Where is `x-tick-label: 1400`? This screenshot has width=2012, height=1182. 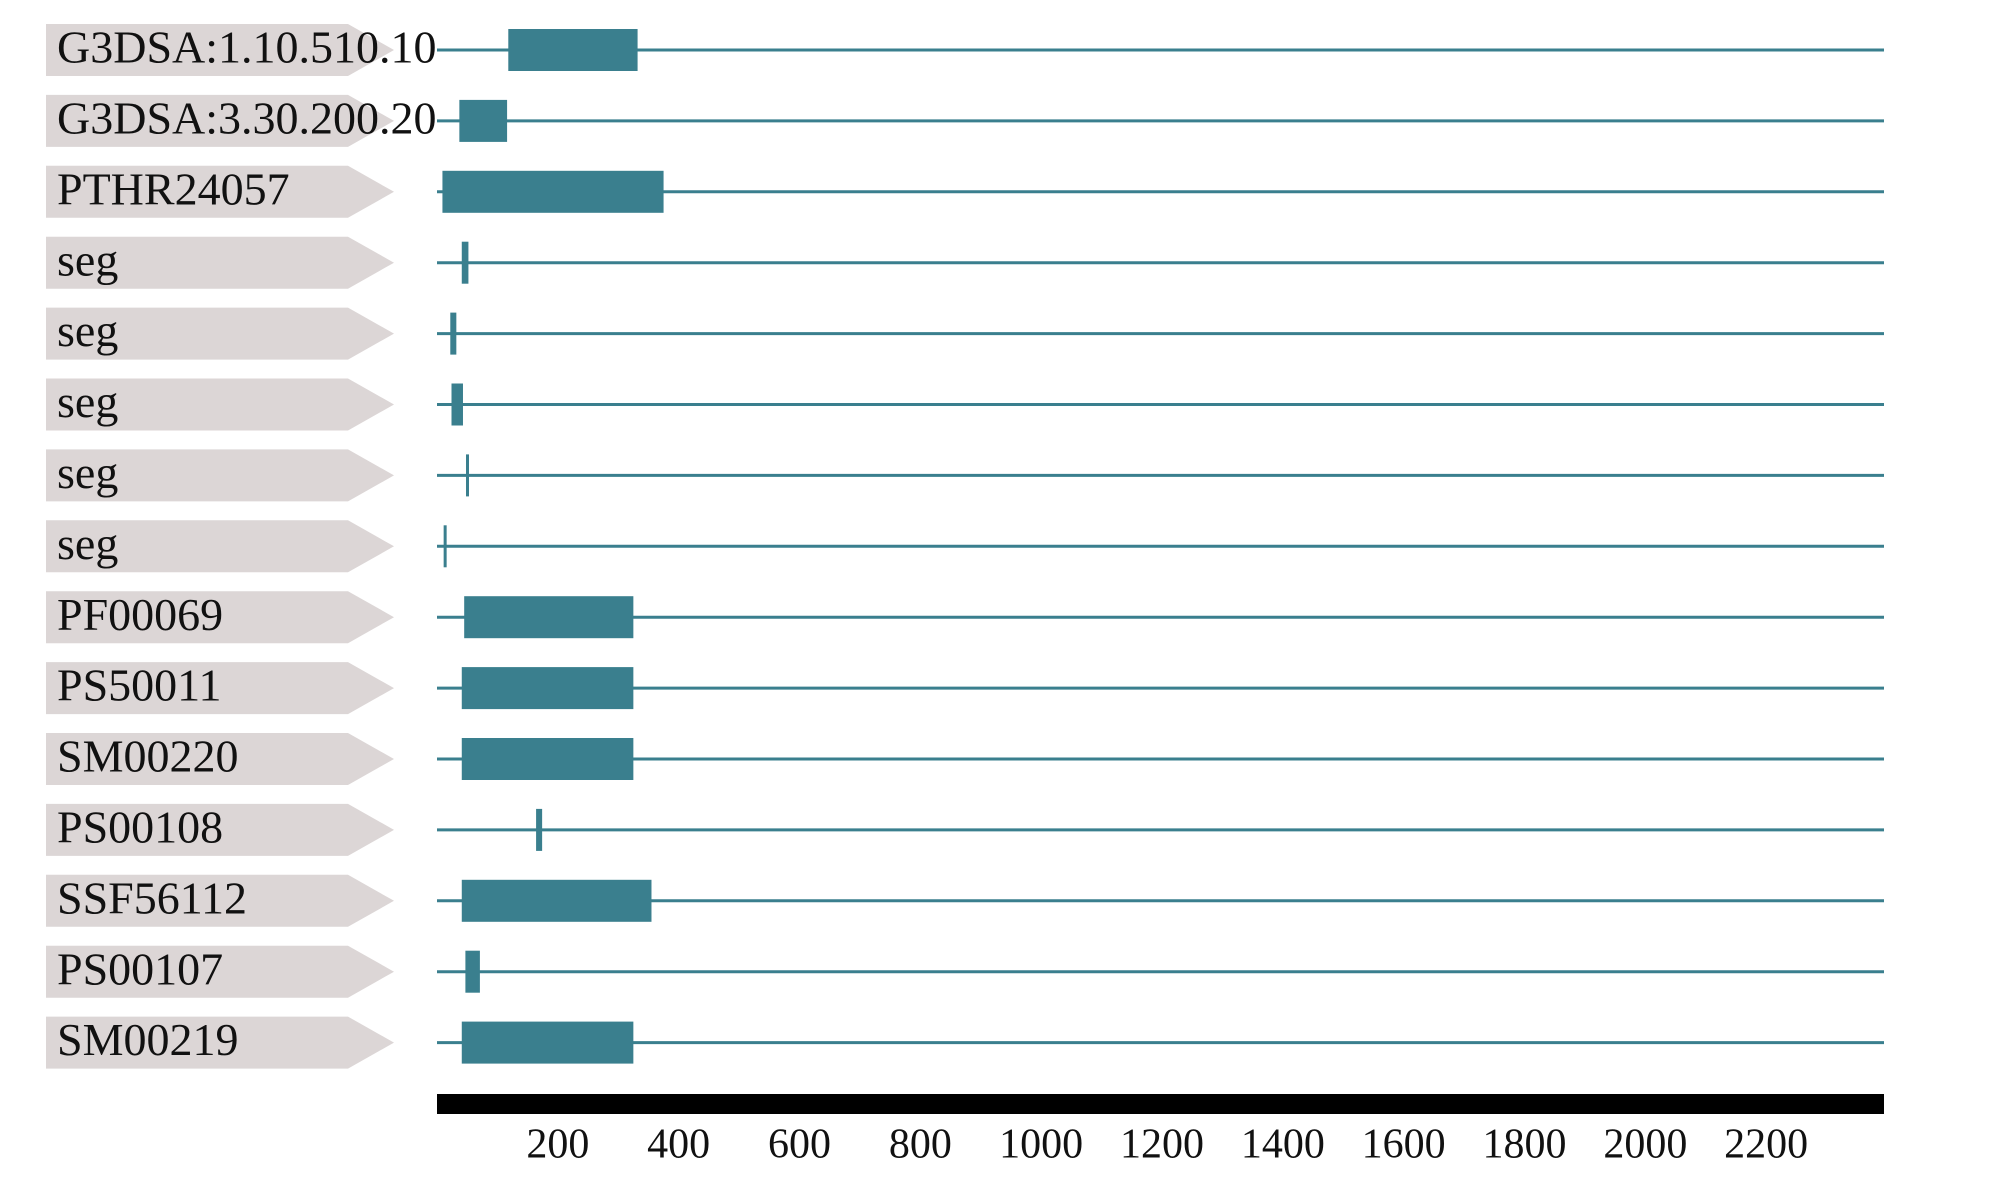 x-tick-label: 1400 is located at coordinates (1283, 1145).